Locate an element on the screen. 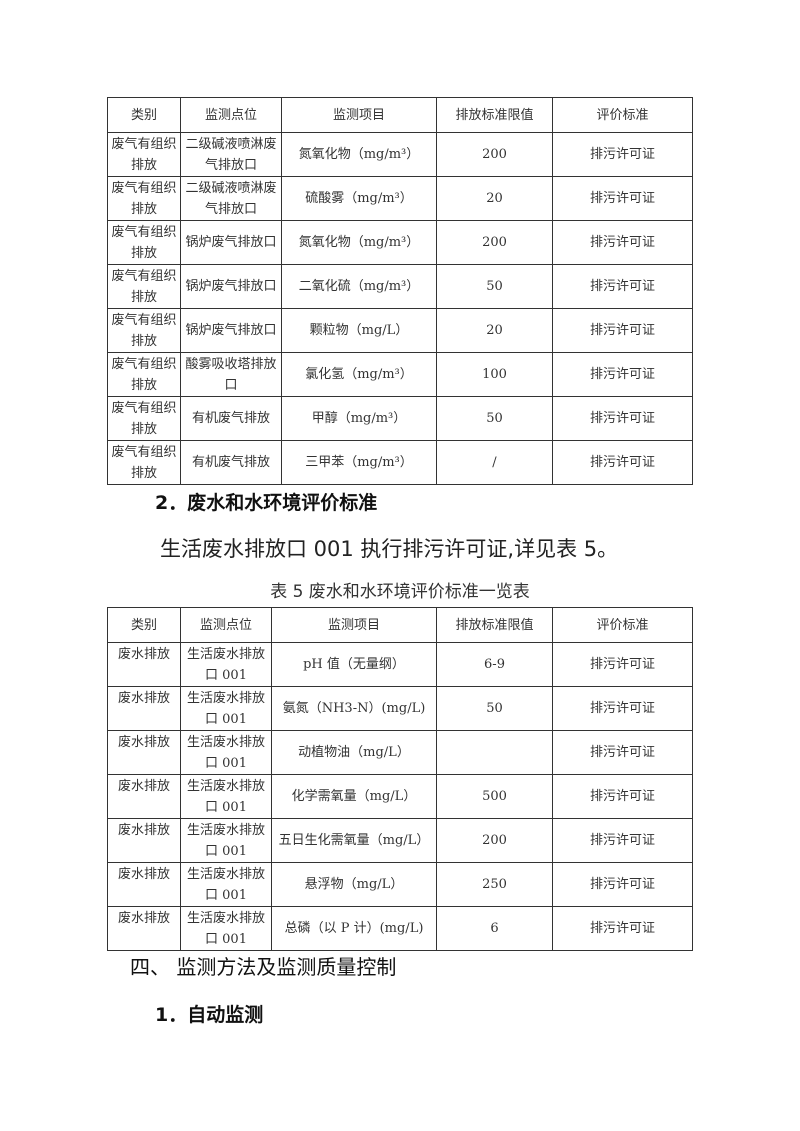  table-cell: 悬浮物（mg/L） is located at coordinates (354, 884).